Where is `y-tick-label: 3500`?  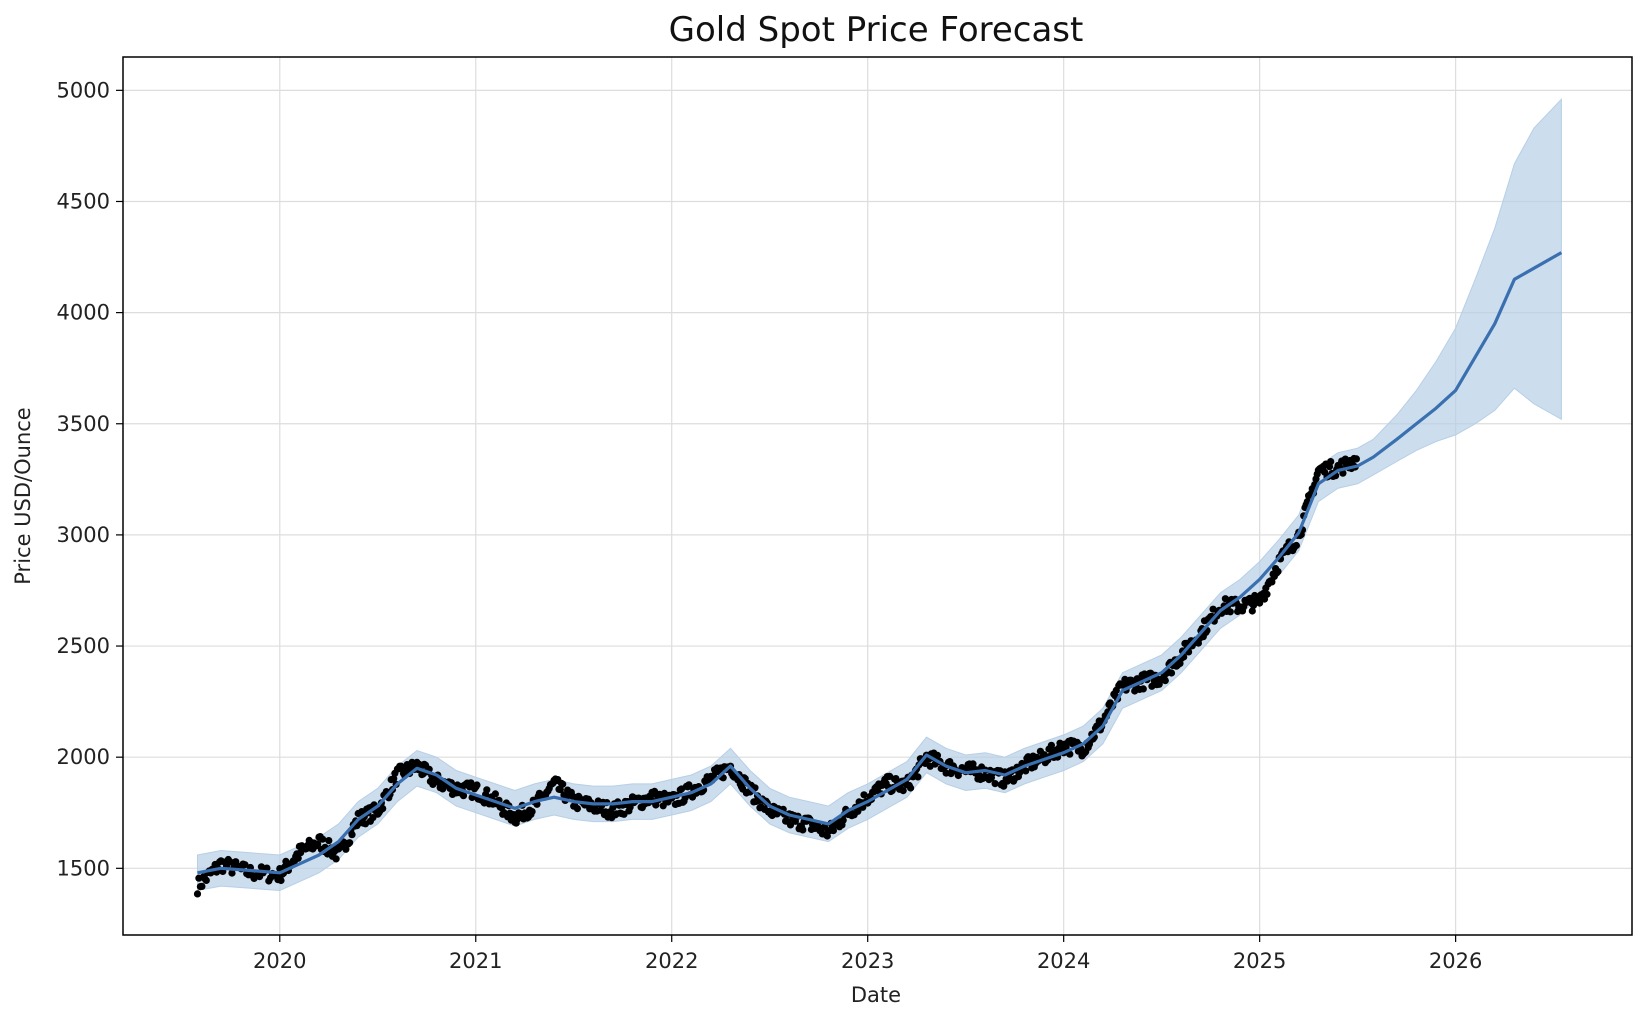
y-tick-label: 3500 is located at coordinates (83, 424).